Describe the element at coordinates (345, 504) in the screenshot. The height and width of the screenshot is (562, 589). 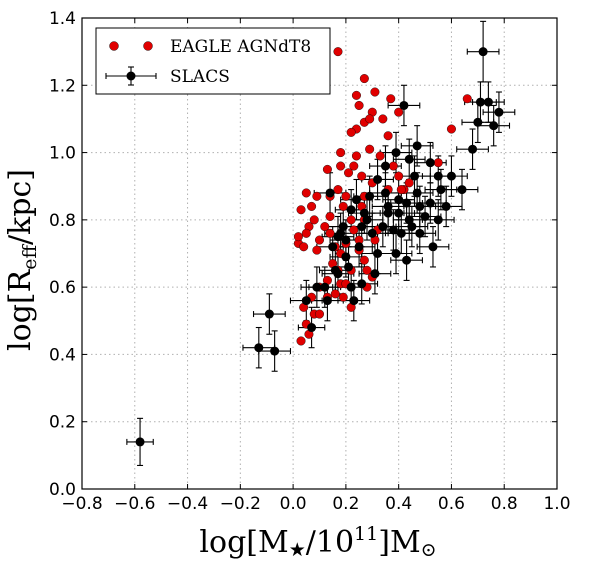
I see `x-tick-label: 0.2` at that location.